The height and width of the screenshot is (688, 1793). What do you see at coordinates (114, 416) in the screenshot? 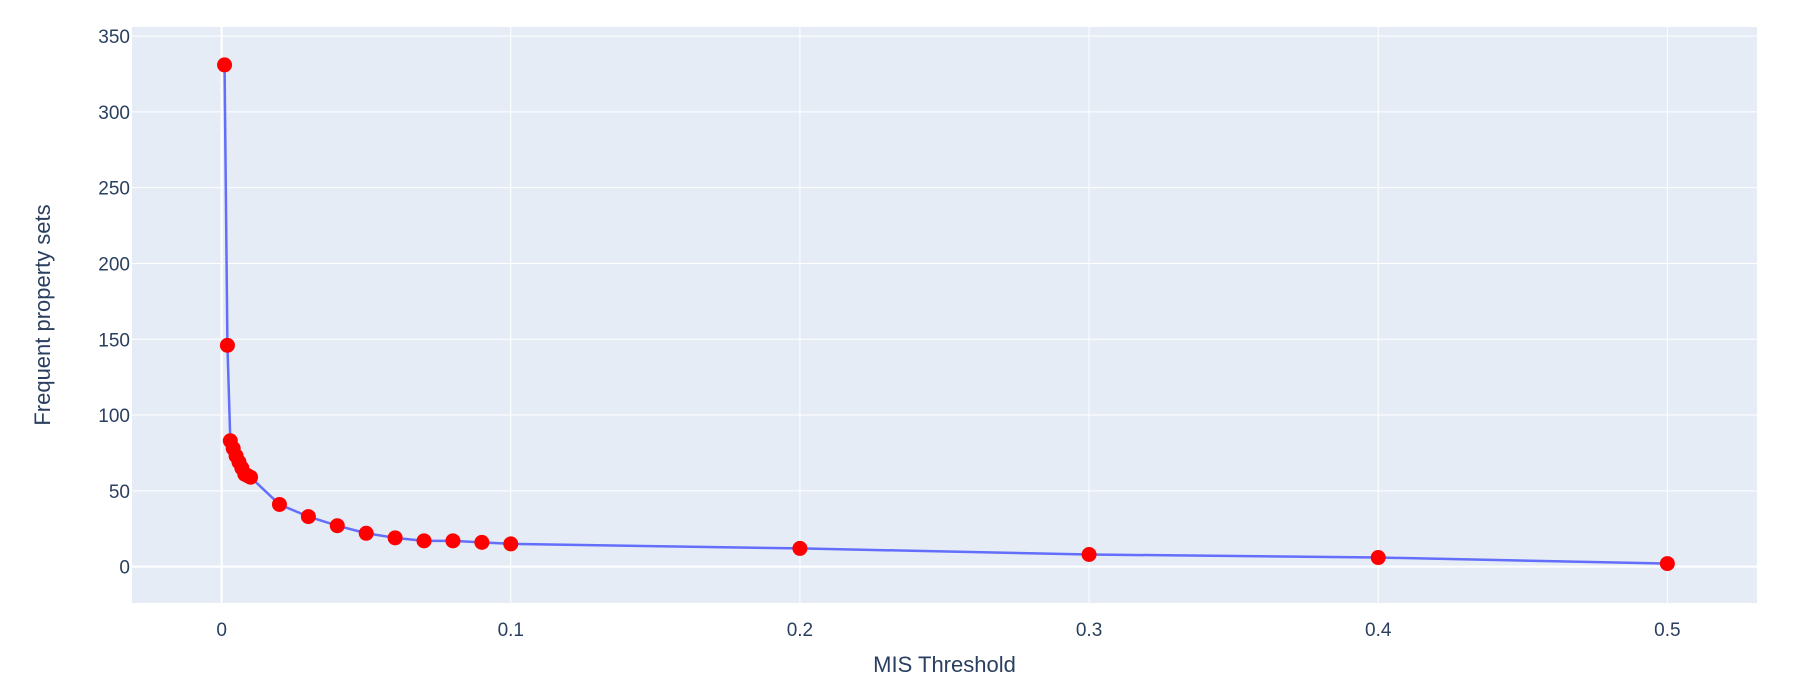
I see `y-tick-label: 100` at bounding box center [114, 416].